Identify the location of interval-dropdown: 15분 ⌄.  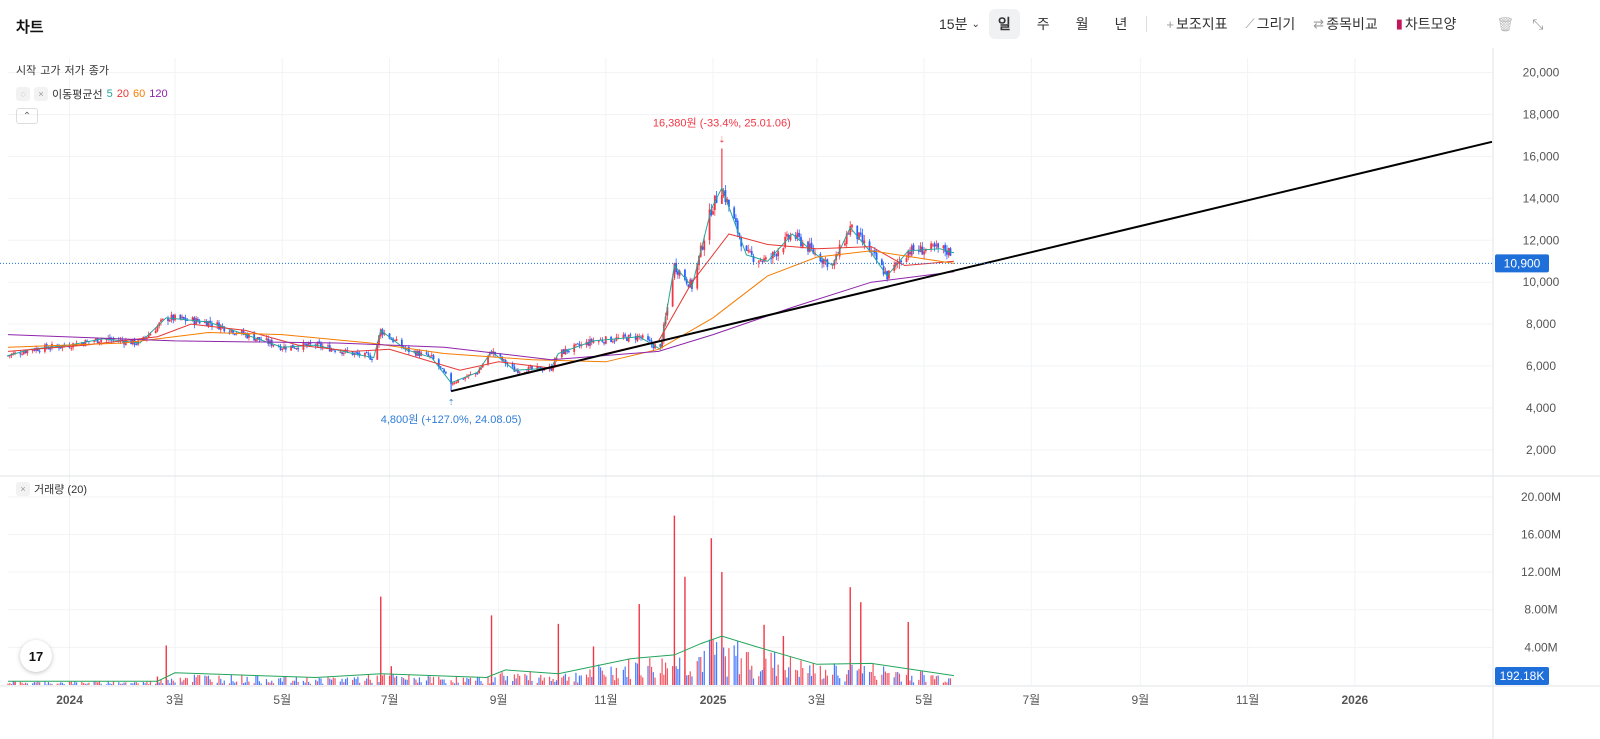
(959, 24).